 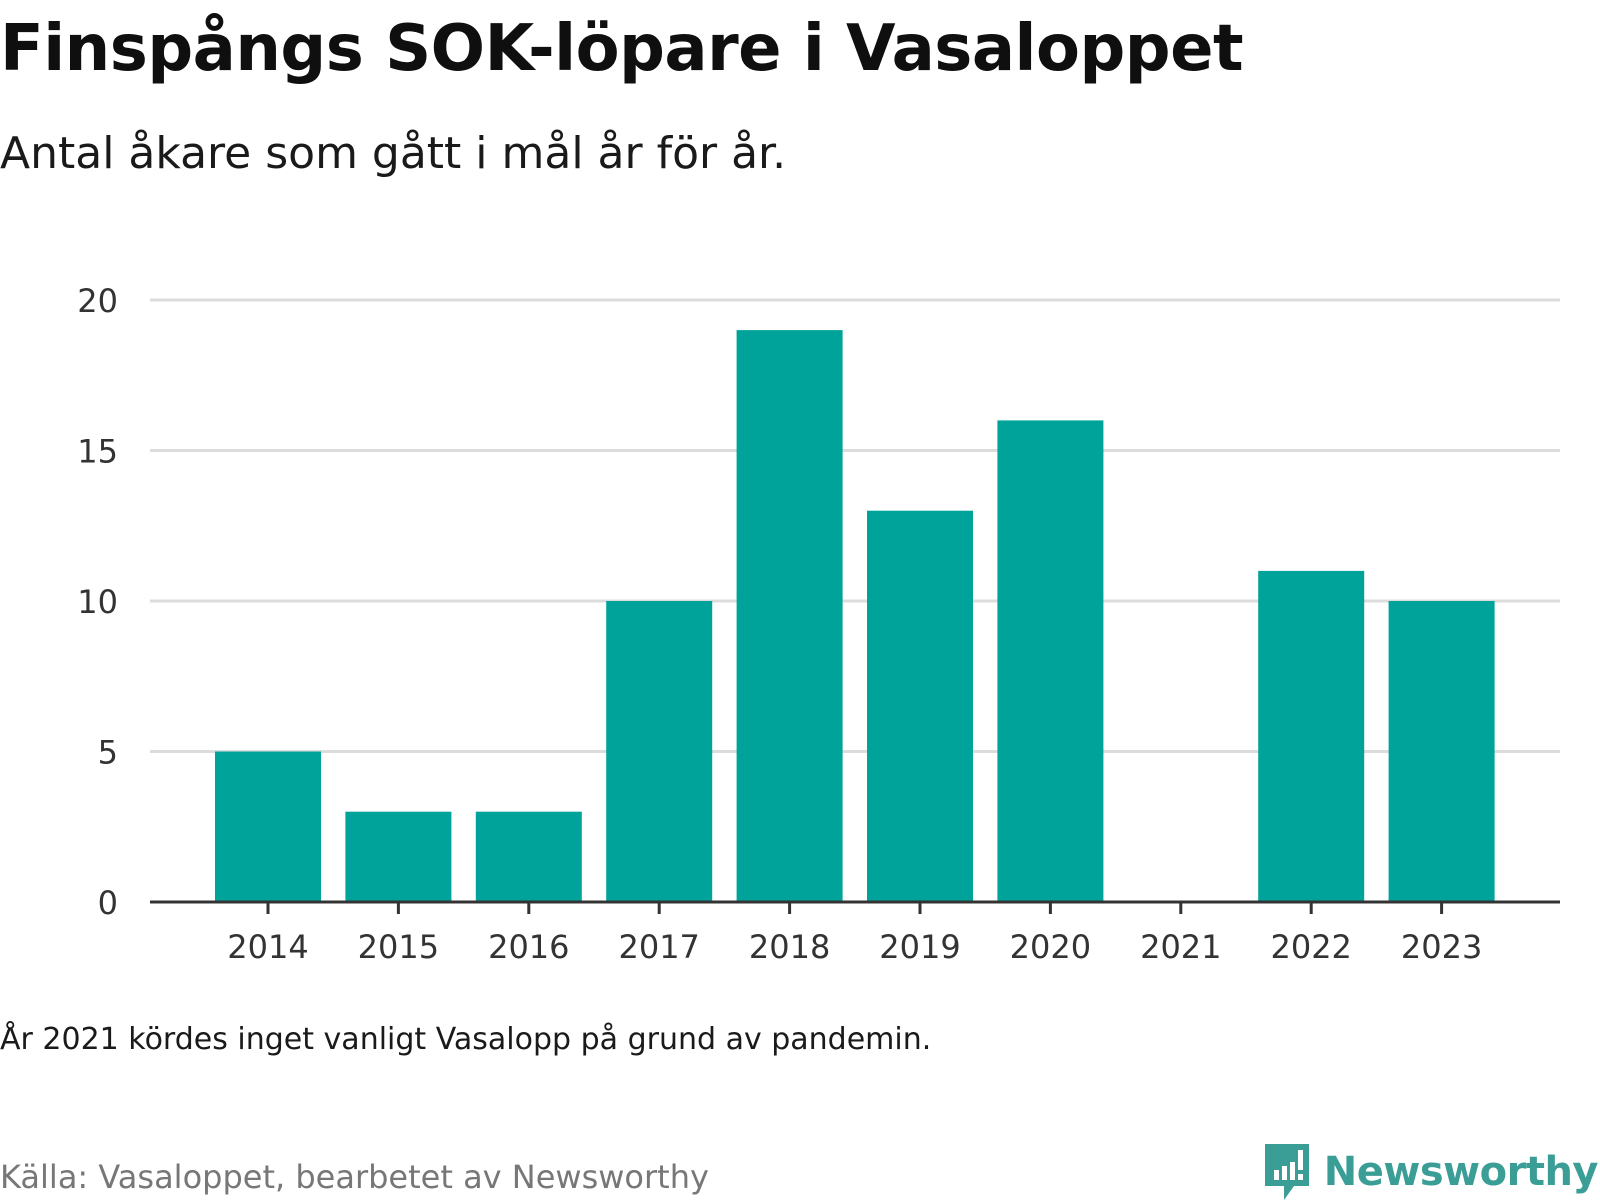 I want to click on x-tick-label: 2017, so click(x=658, y=947).